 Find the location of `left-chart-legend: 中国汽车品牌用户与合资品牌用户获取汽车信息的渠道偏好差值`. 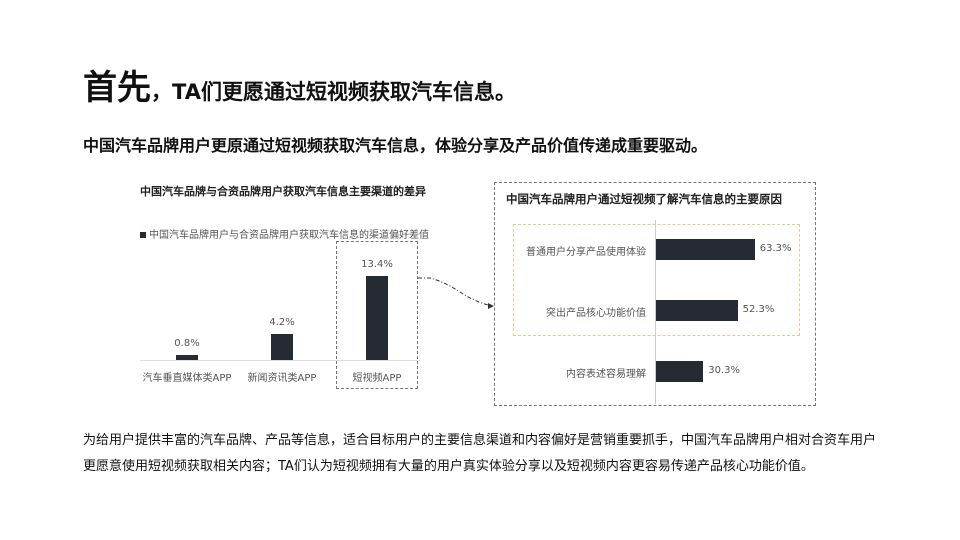

left-chart-legend: 中国汽车品牌用户与合资品牌用户获取汽车信息的渠道偏好差值 is located at coordinates (284, 233).